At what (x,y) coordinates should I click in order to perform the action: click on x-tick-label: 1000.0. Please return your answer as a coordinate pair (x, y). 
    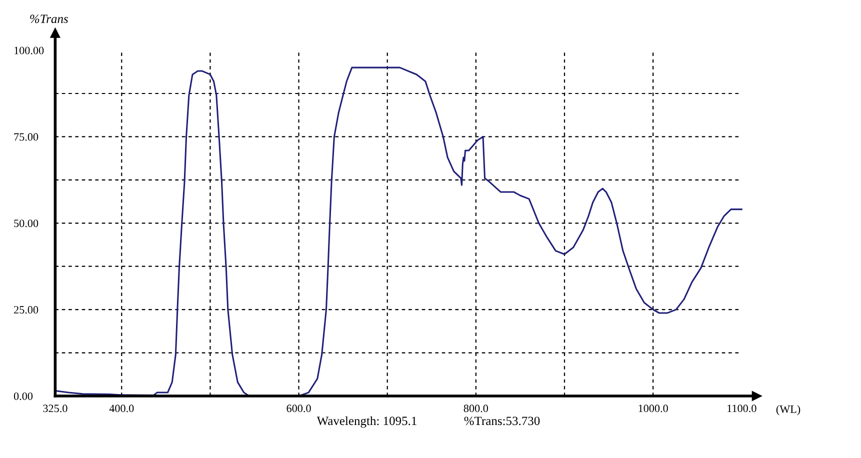
    Looking at the image, I should click on (653, 408).